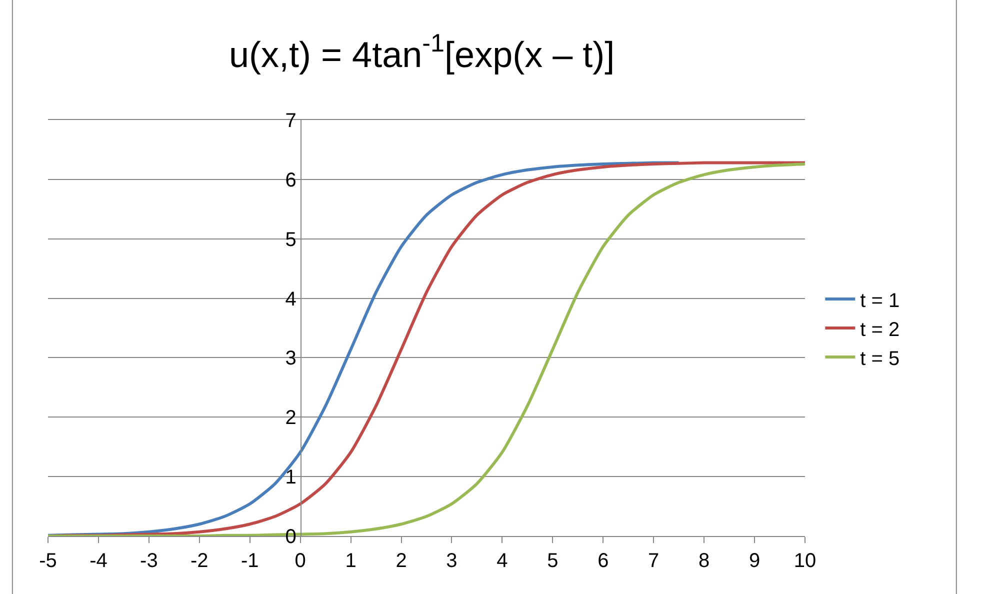 This screenshot has height=594, width=981. What do you see at coordinates (502, 561) in the screenshot?
I see `x-tick-label: 4` at bounding box center [502, 561].